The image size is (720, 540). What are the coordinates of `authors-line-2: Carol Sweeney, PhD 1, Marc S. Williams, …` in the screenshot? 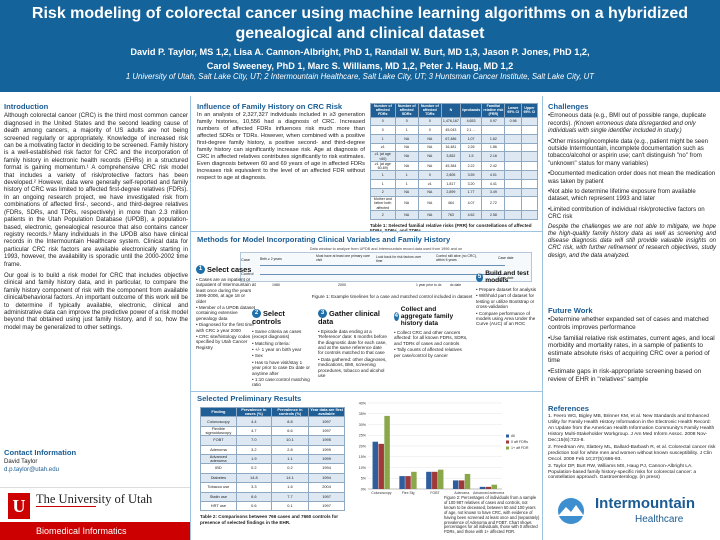 It's located at (360, 66).